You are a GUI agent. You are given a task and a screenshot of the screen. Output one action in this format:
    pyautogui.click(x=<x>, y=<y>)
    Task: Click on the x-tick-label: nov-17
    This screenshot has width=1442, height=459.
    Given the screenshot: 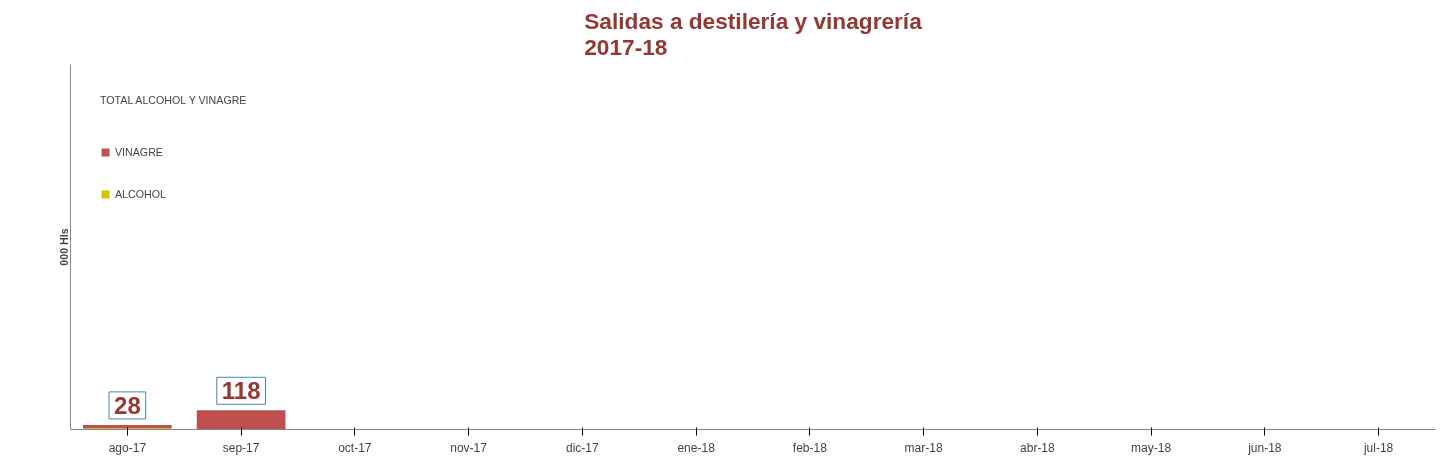 What is the action you would take?
    pyautogui.click(x=469, y=447)
    